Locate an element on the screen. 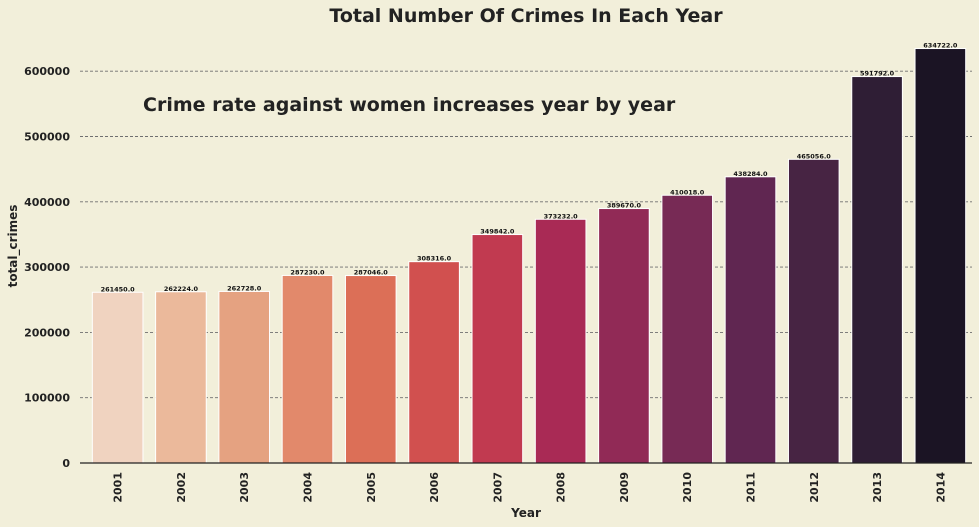 The image size is (979, 527). bar-2006 is located at coordinates (434, 362).